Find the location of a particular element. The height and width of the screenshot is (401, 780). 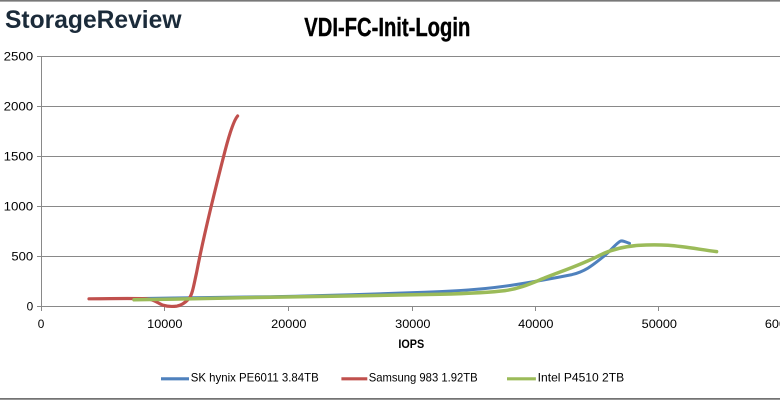

svg-text: 50000 is located at coordinates (660, 324).